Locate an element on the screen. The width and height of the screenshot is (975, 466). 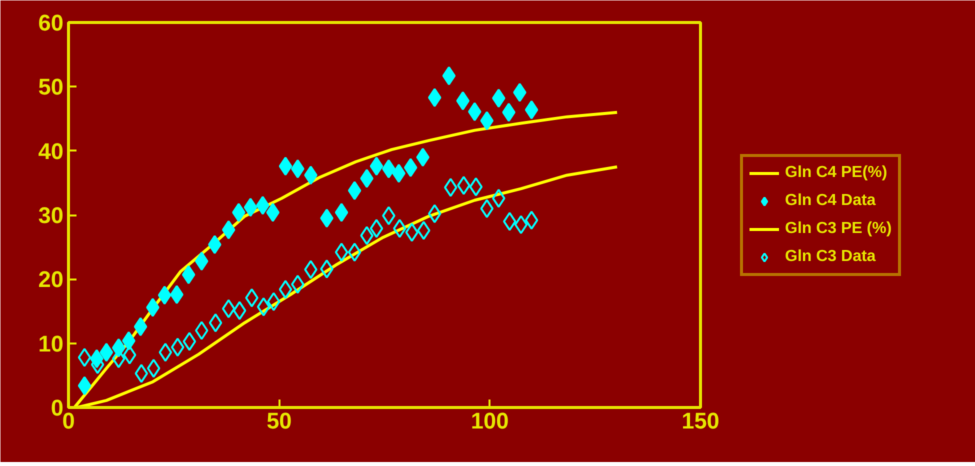
y-tick-label: 50 is located at coordinates (51, 87).